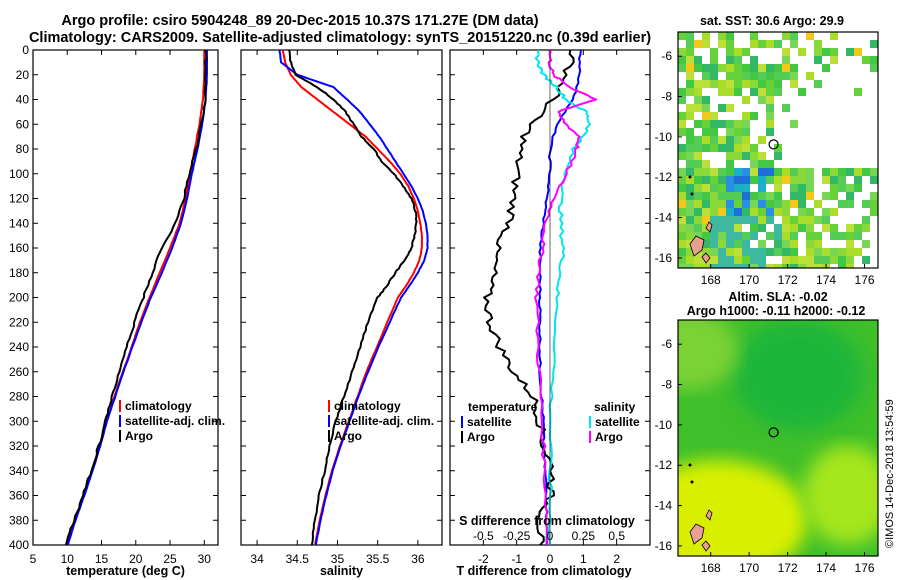 The image size is (900, 580). Describe the element at coordinates (19, 199) in the screenshot. I see `depth-tick-label: 120` at that location.